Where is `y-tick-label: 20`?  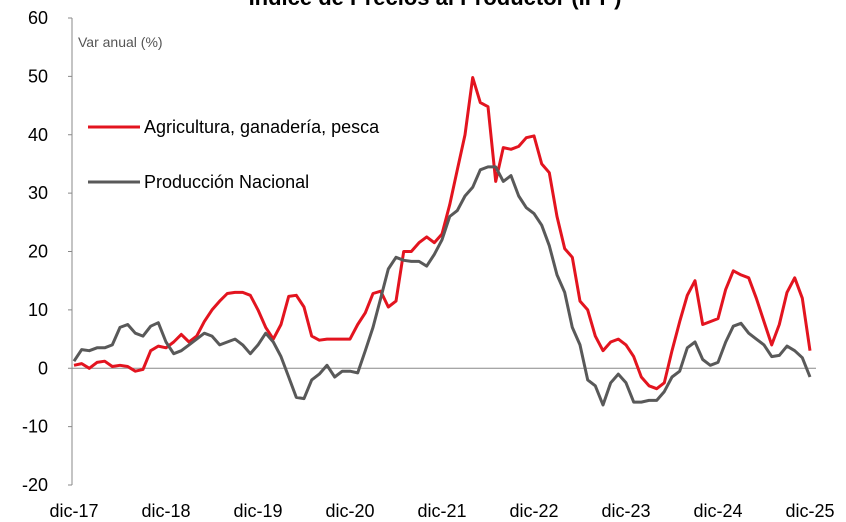 y-tick-label: 20 is located at coordinates (38, 252).